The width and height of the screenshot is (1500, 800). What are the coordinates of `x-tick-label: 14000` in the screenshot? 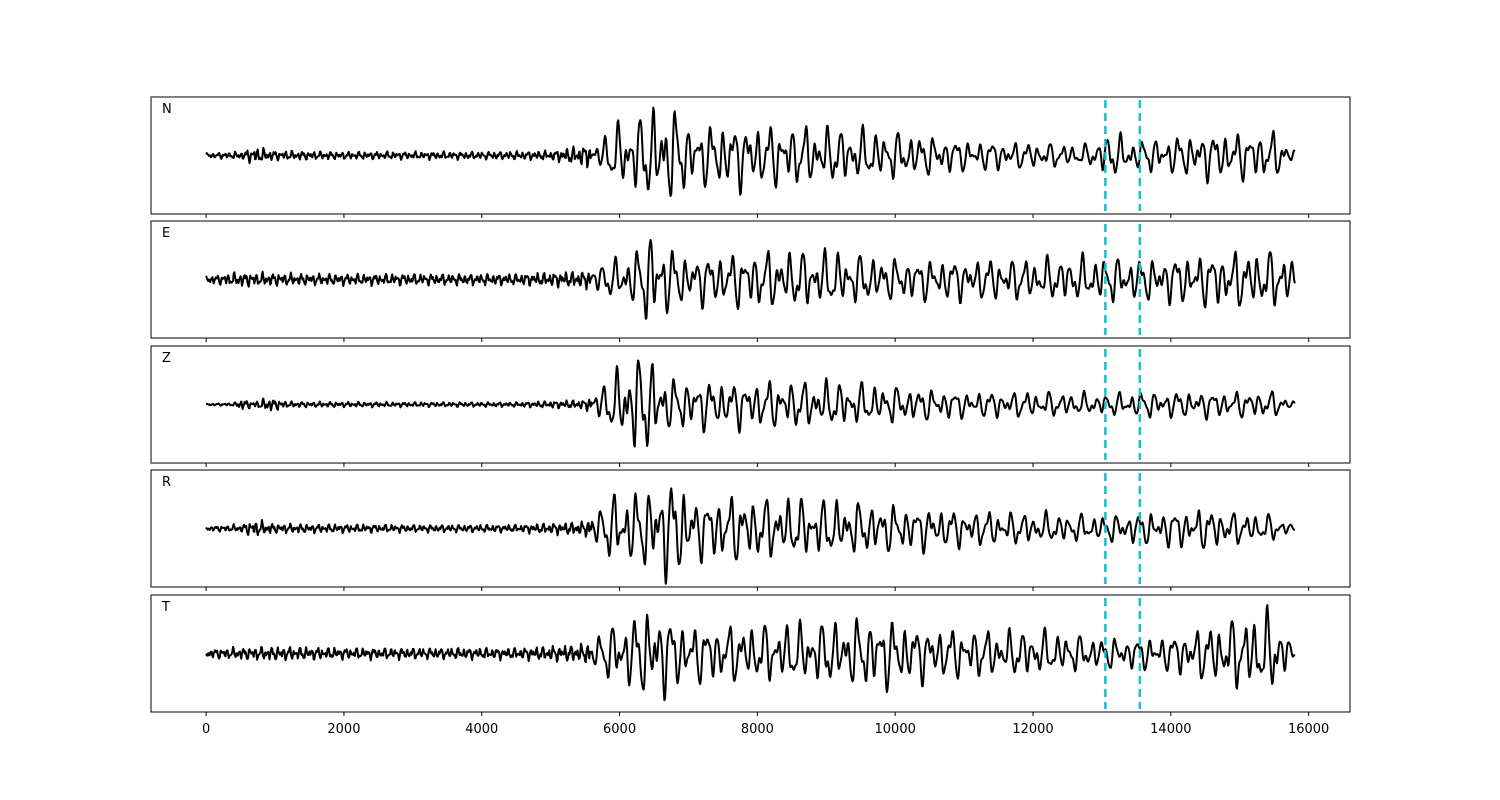 It's located at (1170, 729).